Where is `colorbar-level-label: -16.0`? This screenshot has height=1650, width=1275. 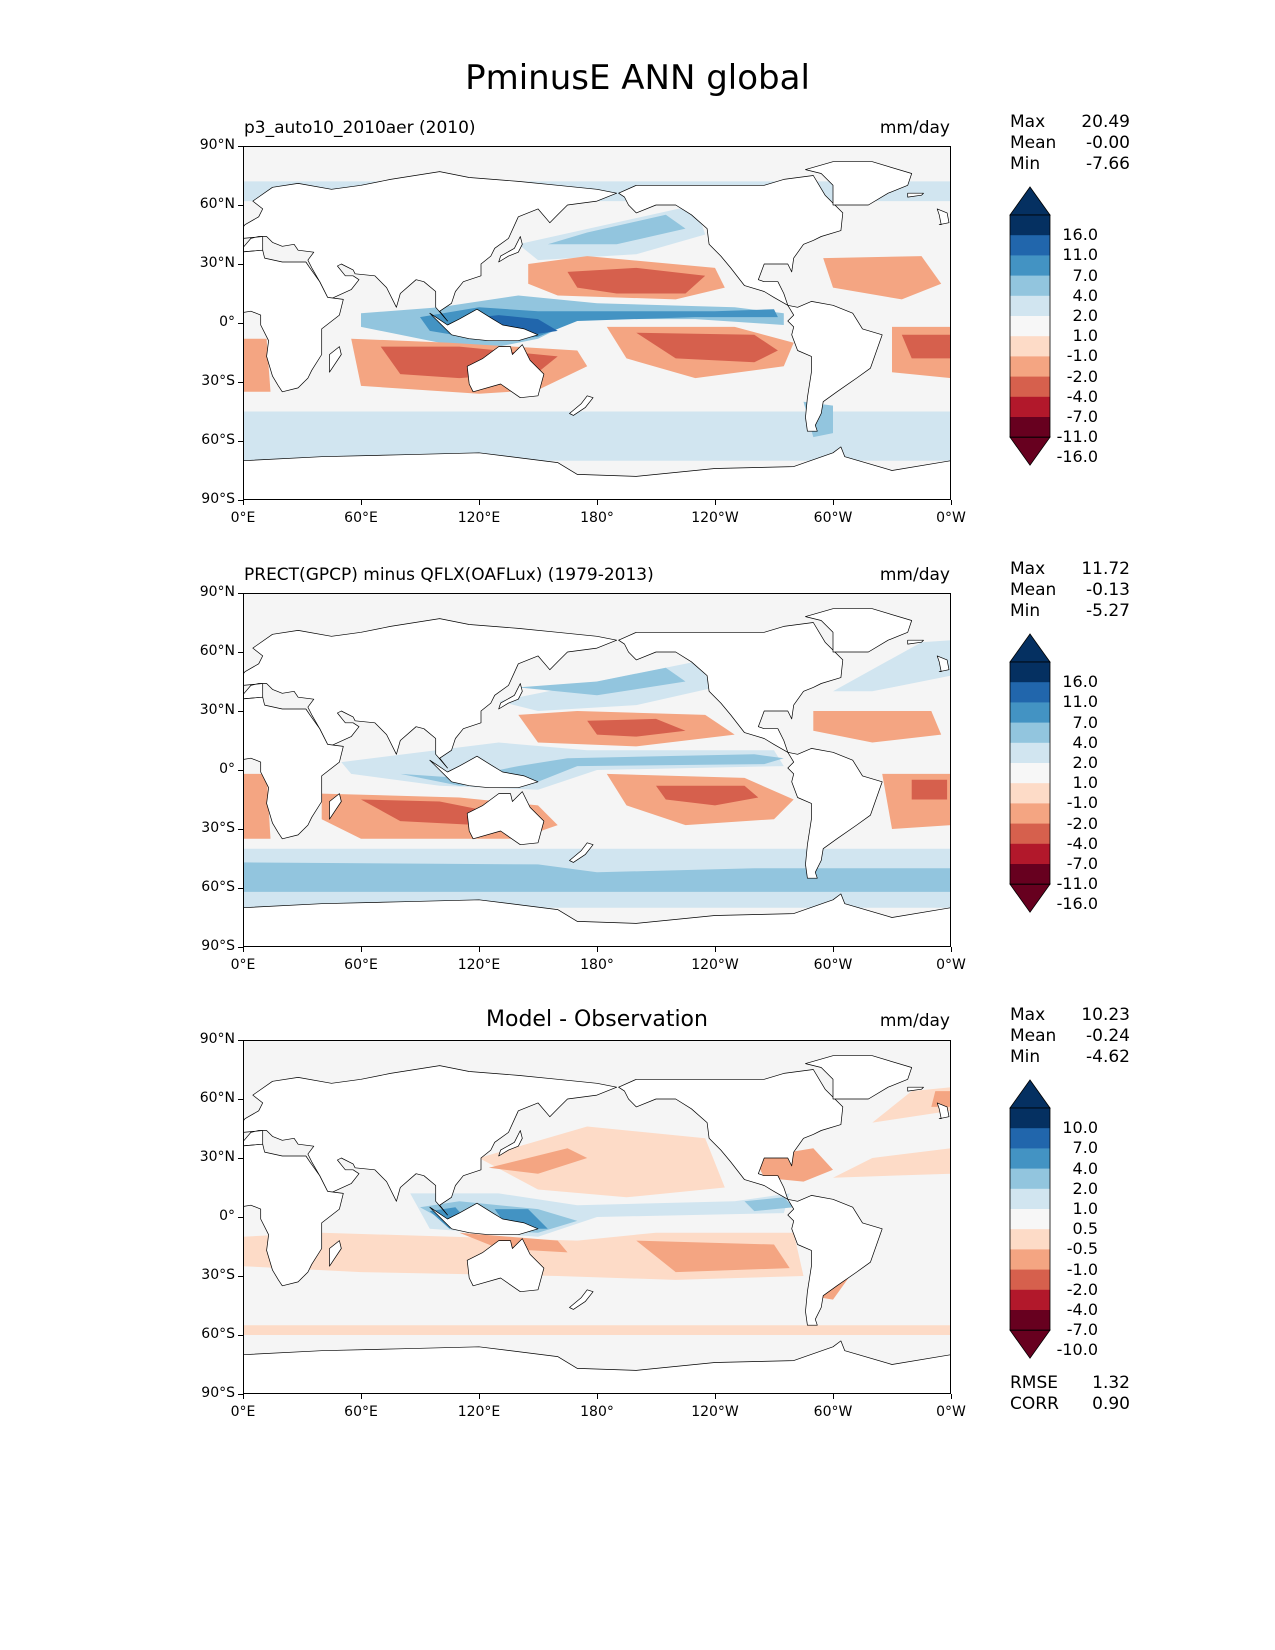 colorbar-level-label: -16.0 is located at coordinates (1077, 904).